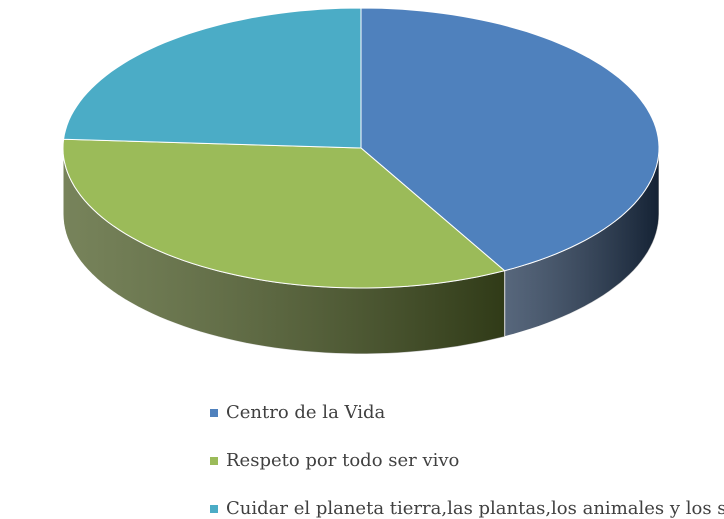 The width and height of the screenshot is (724, 519). I want to click on legend-label: Centro de la Vida, so click(305, 412).